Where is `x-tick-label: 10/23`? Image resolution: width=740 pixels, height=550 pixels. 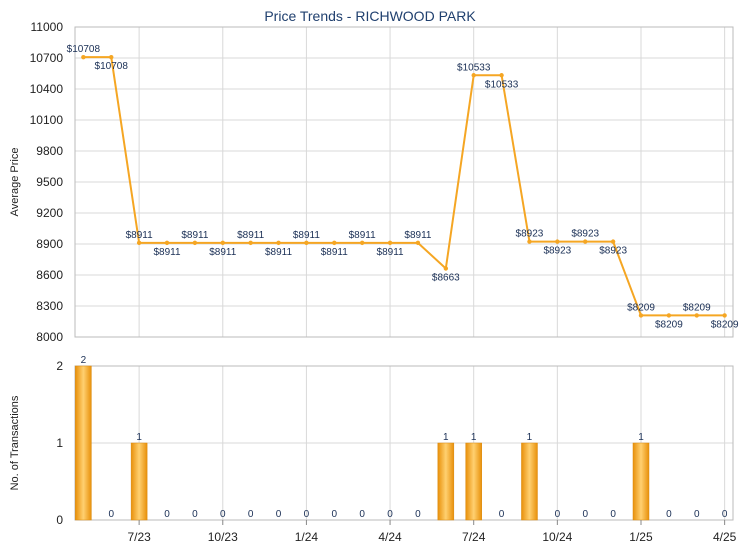 x-tick-label: 10/23 is located at coordinates (223, 537).